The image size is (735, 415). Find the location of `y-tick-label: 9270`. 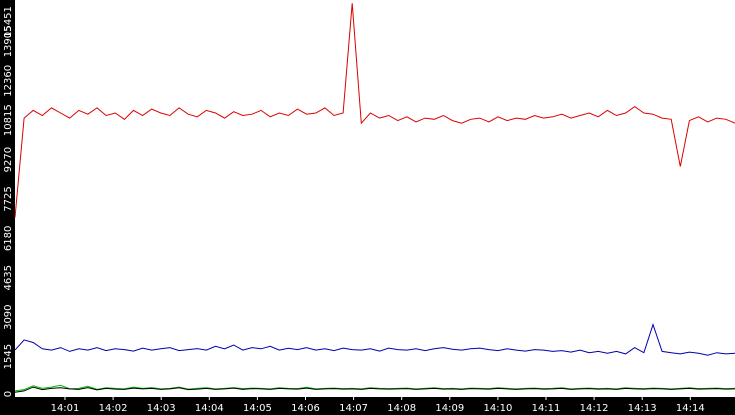

y-tick-label: 9270 is located at coordinates (8, 159).